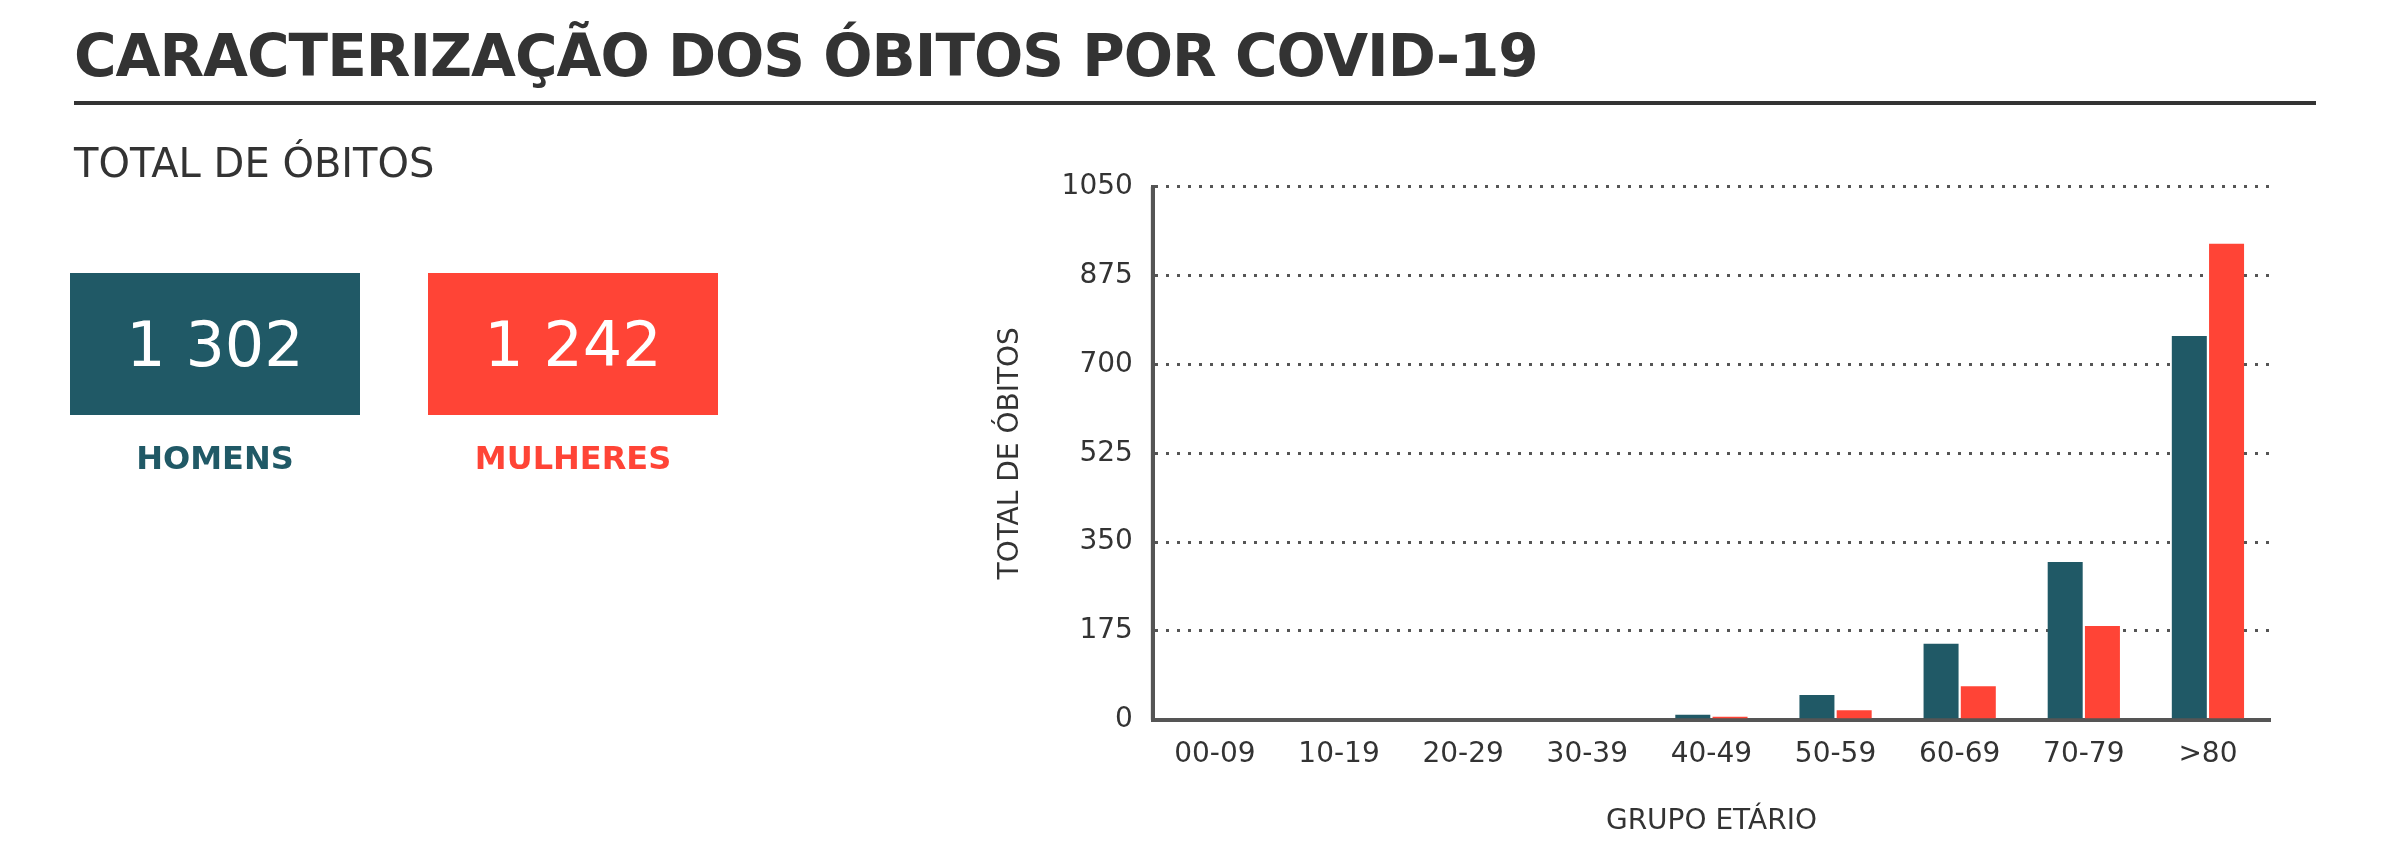  What do you see at coordinates (1106, 362) in the screenshot?
I see `y-tick-label: 700` at bounding box center [1106, 362].